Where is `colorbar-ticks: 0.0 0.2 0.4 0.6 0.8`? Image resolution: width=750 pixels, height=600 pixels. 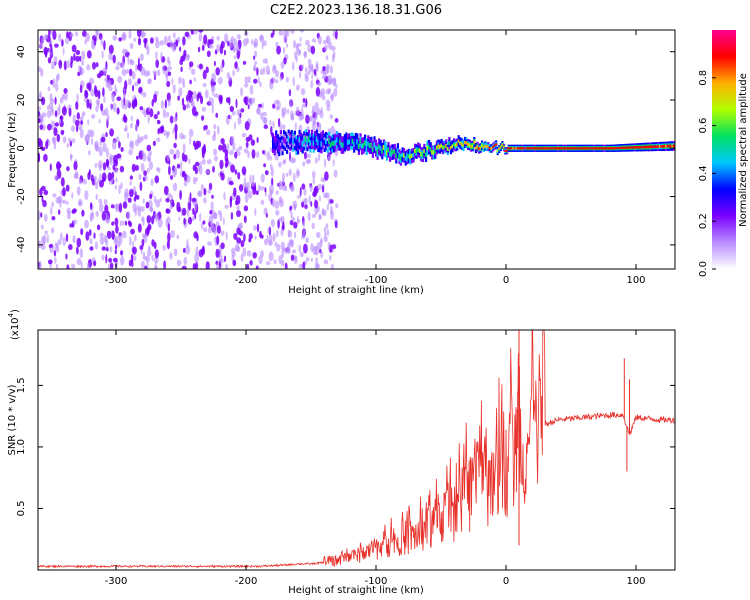
colorbar-ticks: 0.0 0.2 0.4 0.6 0.8 is located at coordinates (707, 173).